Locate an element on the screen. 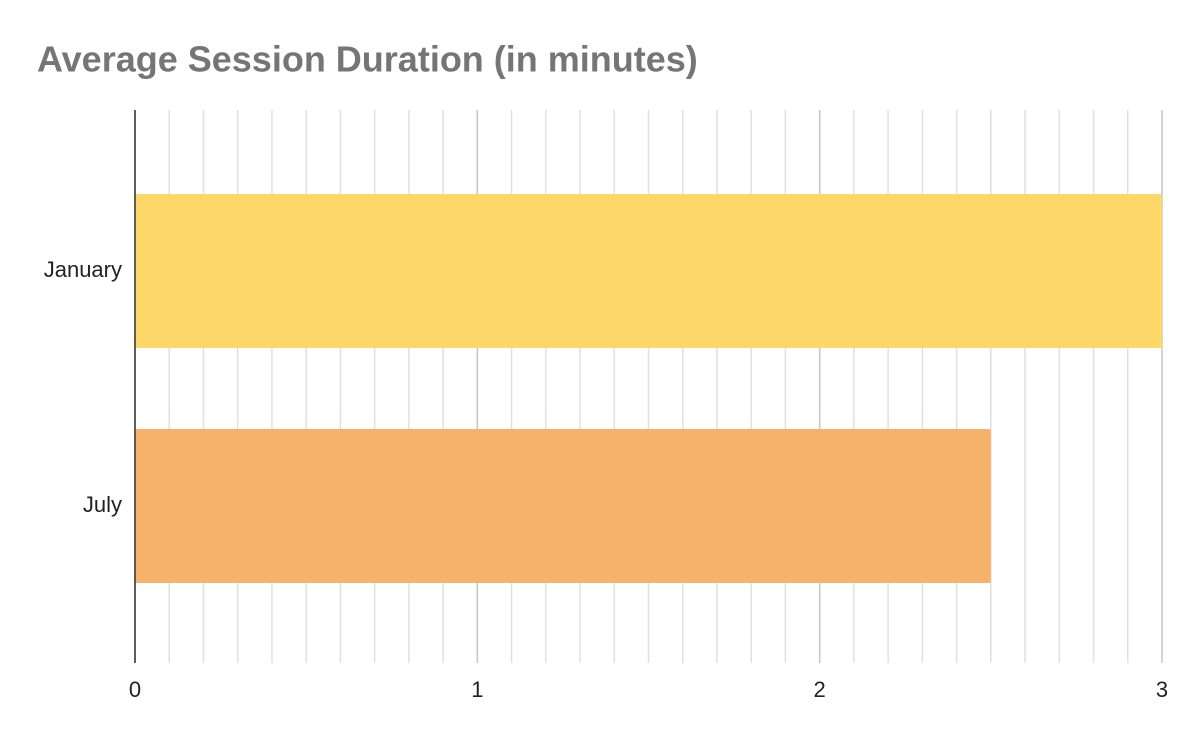  x-tick-label: 3 is located at coordinates (1162, 689).